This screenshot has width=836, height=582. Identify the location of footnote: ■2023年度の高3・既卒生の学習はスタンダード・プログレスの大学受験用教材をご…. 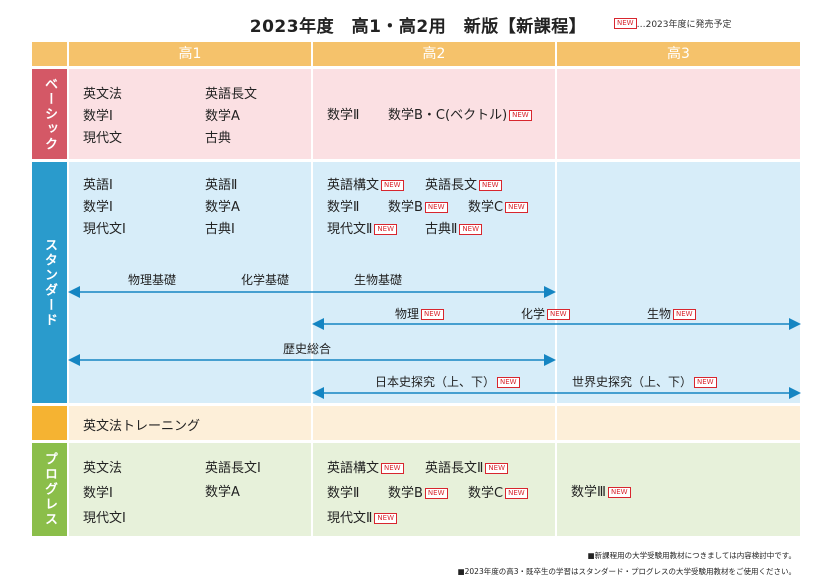
(626, 571).